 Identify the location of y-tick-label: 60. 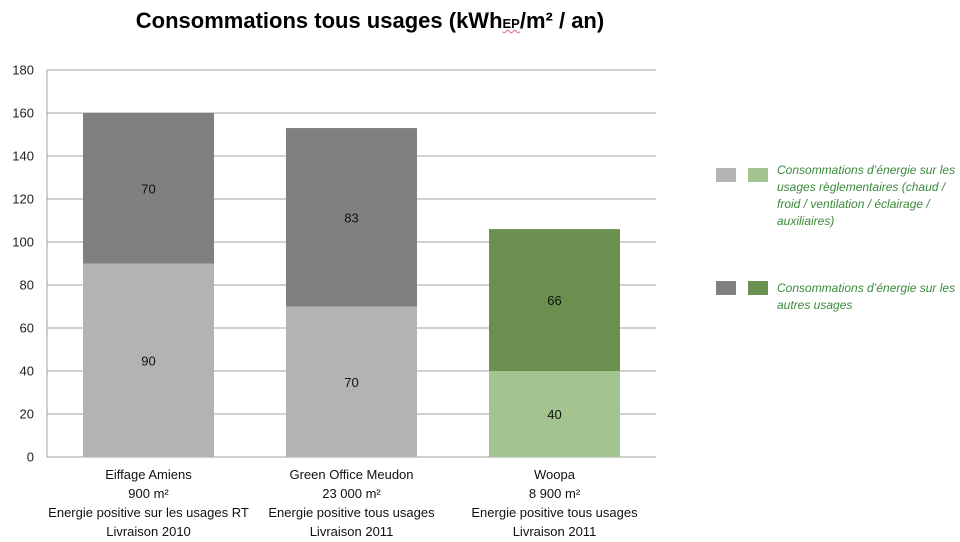
(27, 328).